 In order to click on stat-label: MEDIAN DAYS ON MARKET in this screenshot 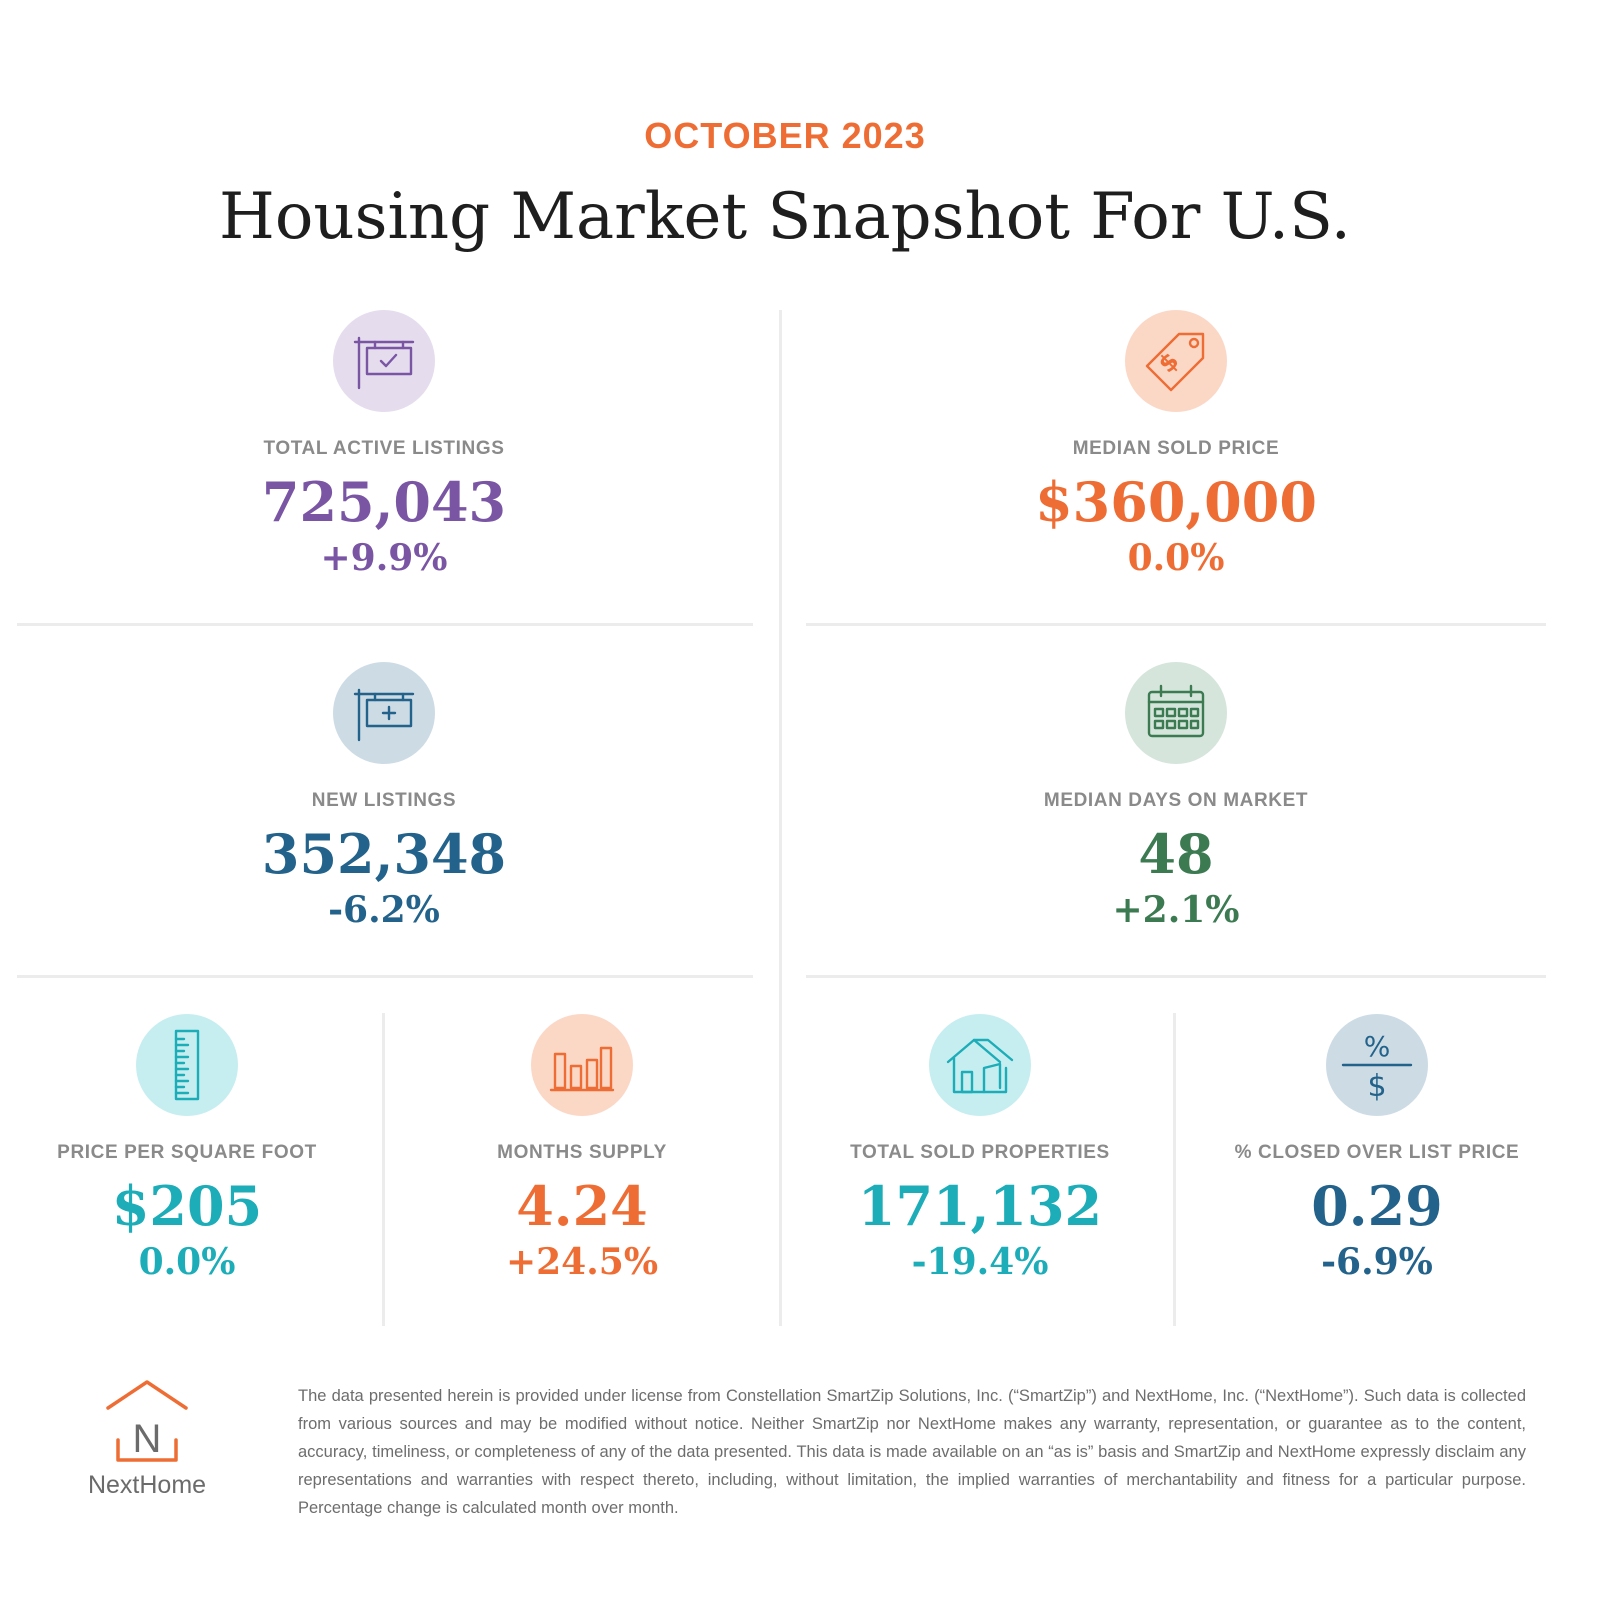, I will do `click(1176, 800)`.